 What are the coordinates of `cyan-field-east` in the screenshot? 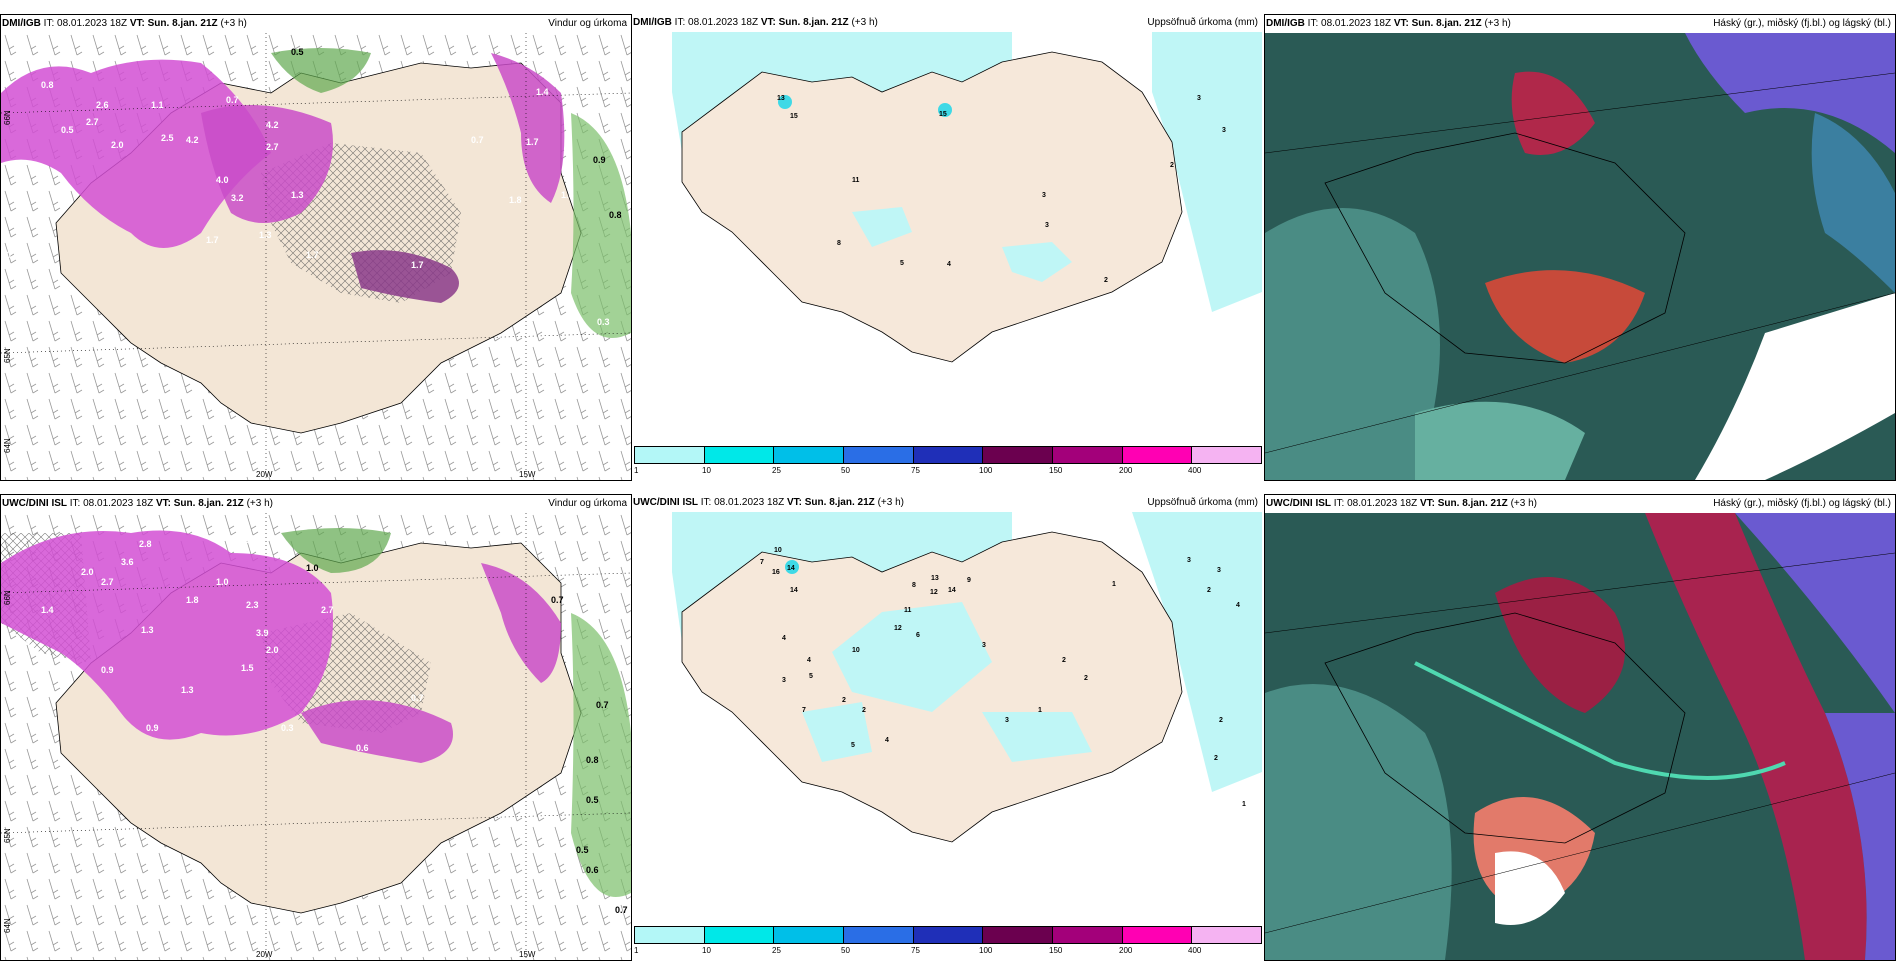 It's located at (1207, 172).